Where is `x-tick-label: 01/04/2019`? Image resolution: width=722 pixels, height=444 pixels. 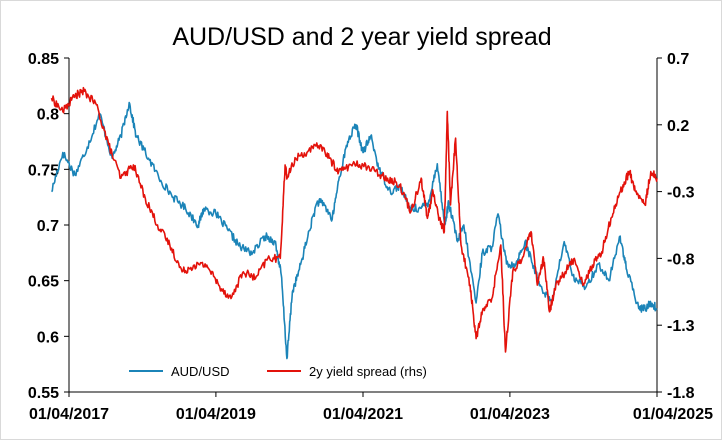
x-tick-label: 01/04/2019 is located at coordinates (216, 414).